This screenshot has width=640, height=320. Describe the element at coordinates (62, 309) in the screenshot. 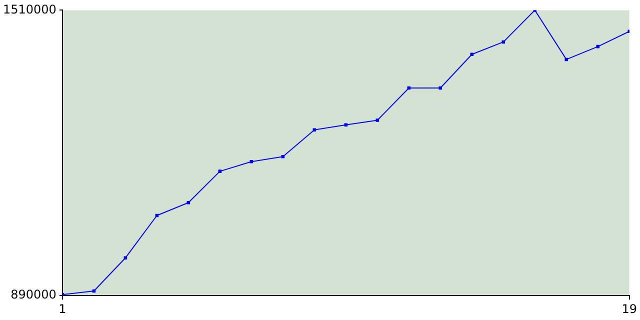

I see `x-tick-label: 1` at that location.